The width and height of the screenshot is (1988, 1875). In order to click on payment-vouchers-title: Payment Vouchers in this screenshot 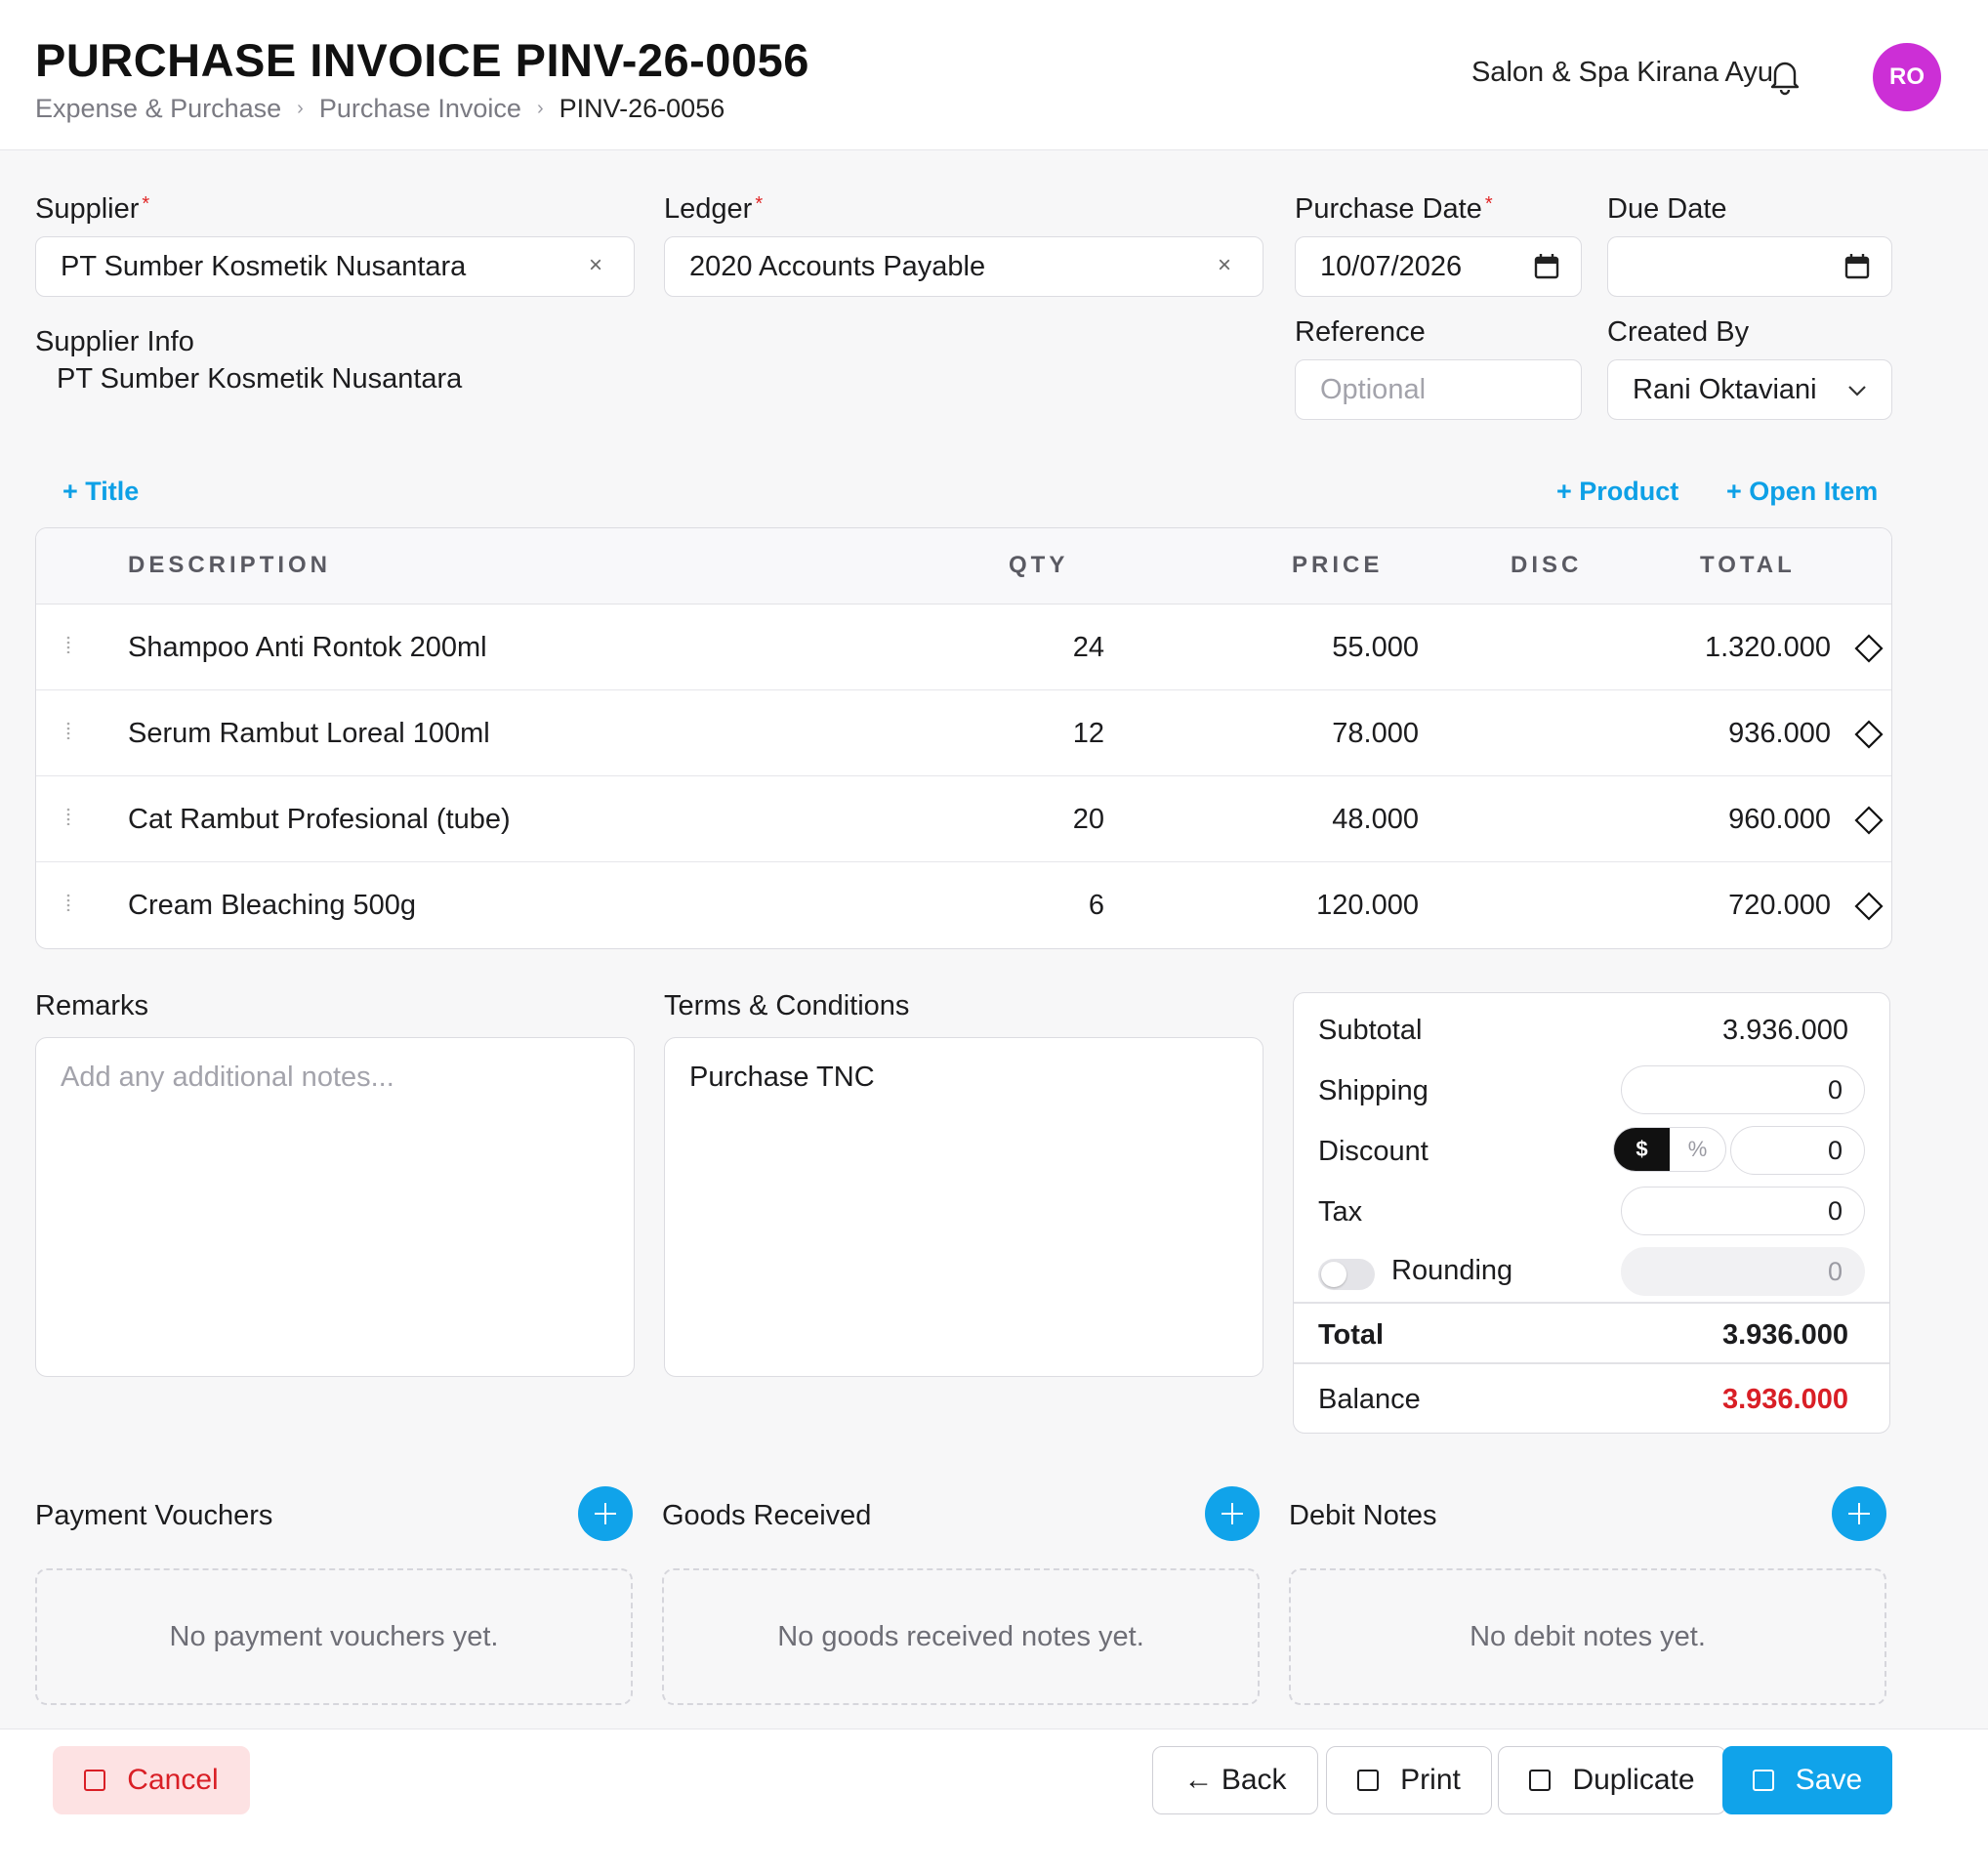, I will do `click(154, 1515)`.